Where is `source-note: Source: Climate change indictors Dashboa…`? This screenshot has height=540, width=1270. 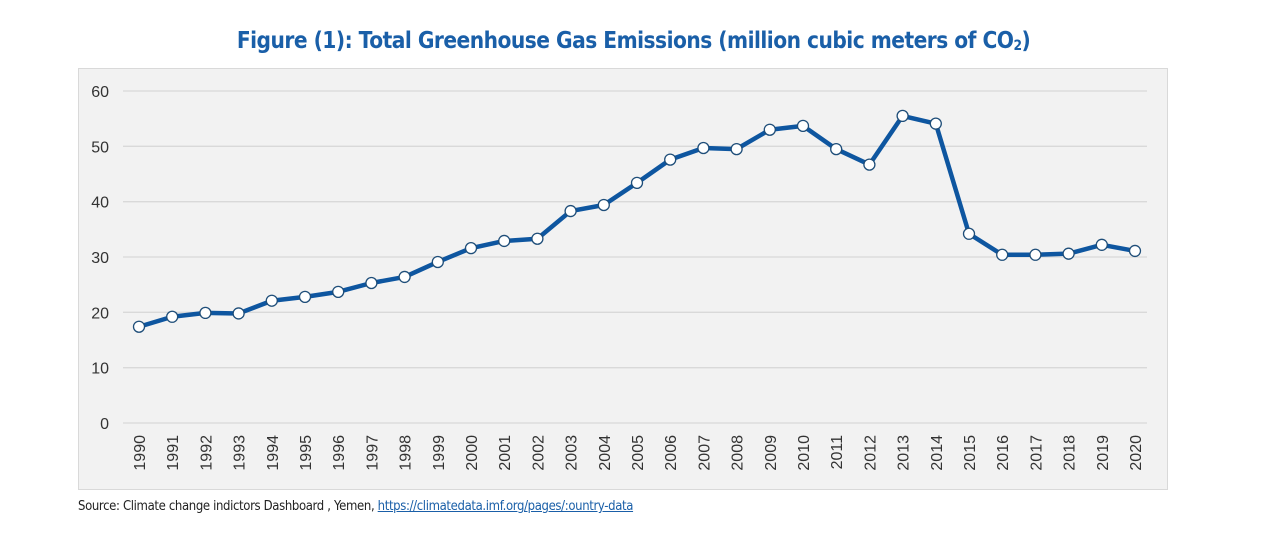
source-note: Source: Climate change indictors Dashboa… is located at coordinates (355, 506).